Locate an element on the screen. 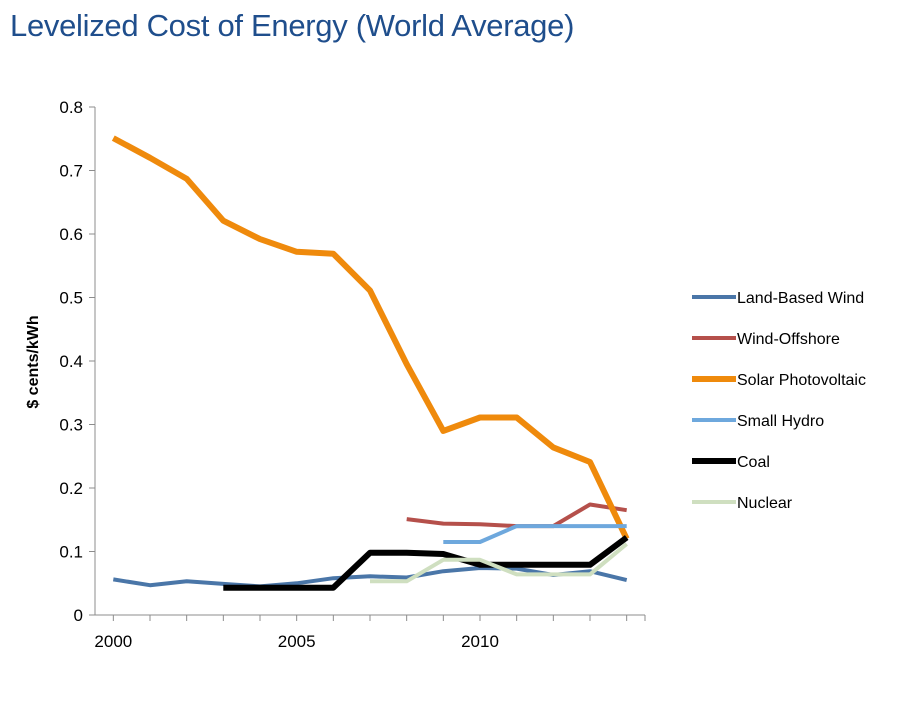 The image size is (904, 707). series-line-wind-offshore is located at coordinates (517, 515).